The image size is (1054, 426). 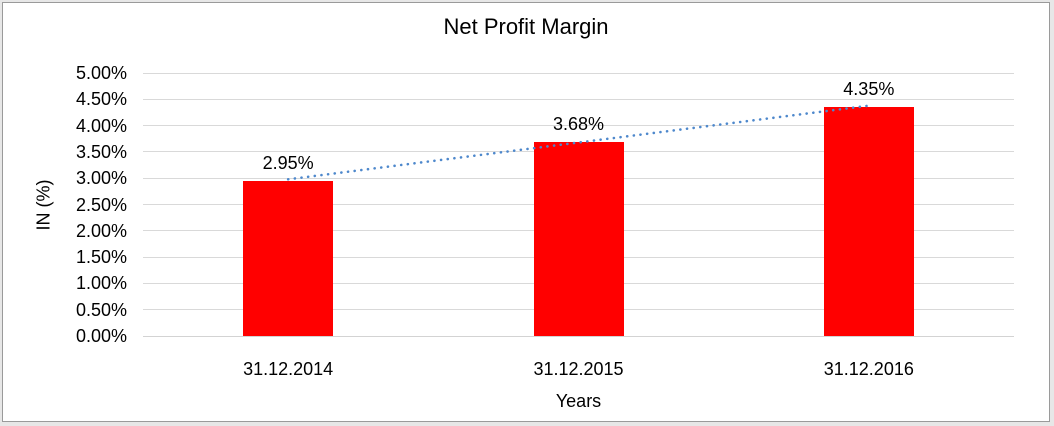 What do you see at coordinates (578, 401) in the screenshot?
I see `x-axis-title: Years` at bounding box center [578, 401].